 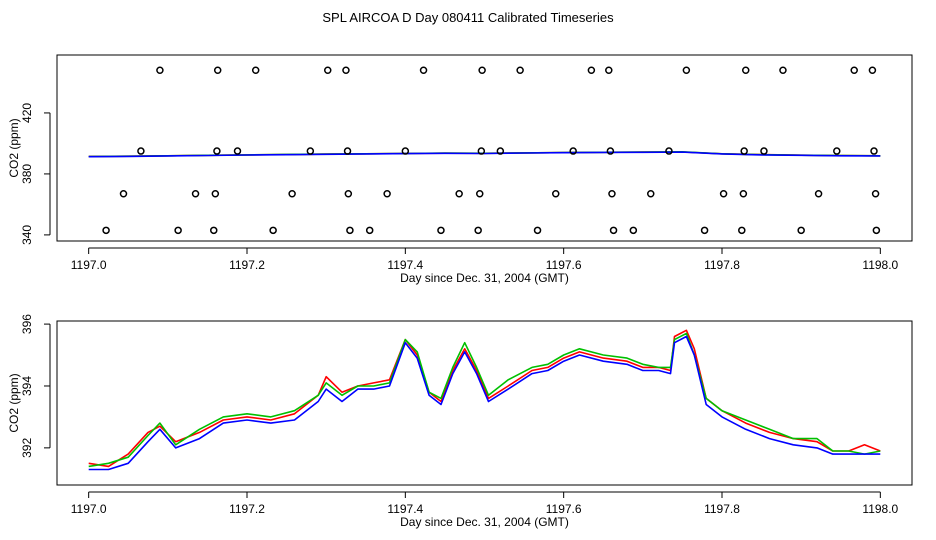 I want to click on bottom-y-axis: 392 394 396, so click(x=35, y=386).